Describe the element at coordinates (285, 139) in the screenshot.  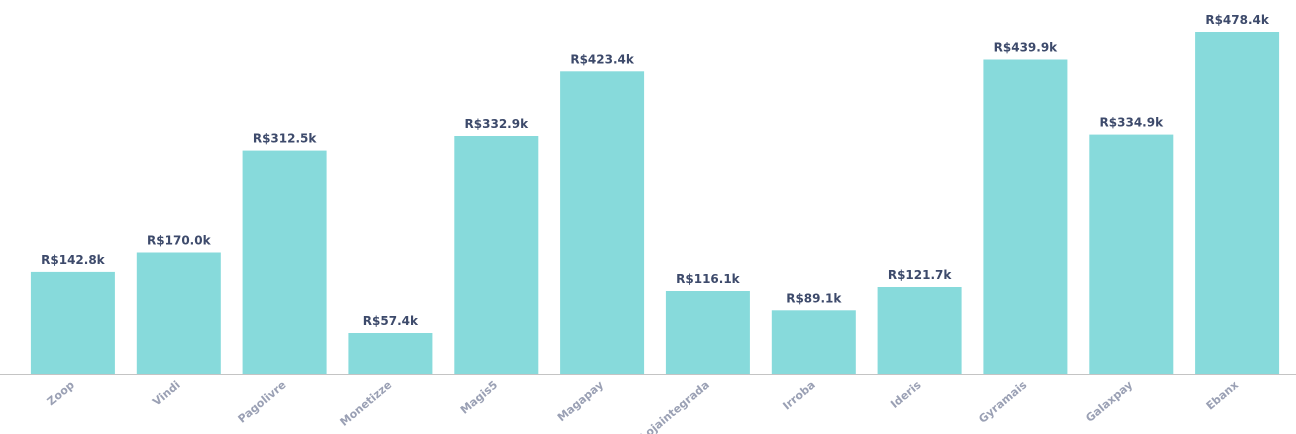
I see `data-label-pagolivre: R$312.5k` at that location.